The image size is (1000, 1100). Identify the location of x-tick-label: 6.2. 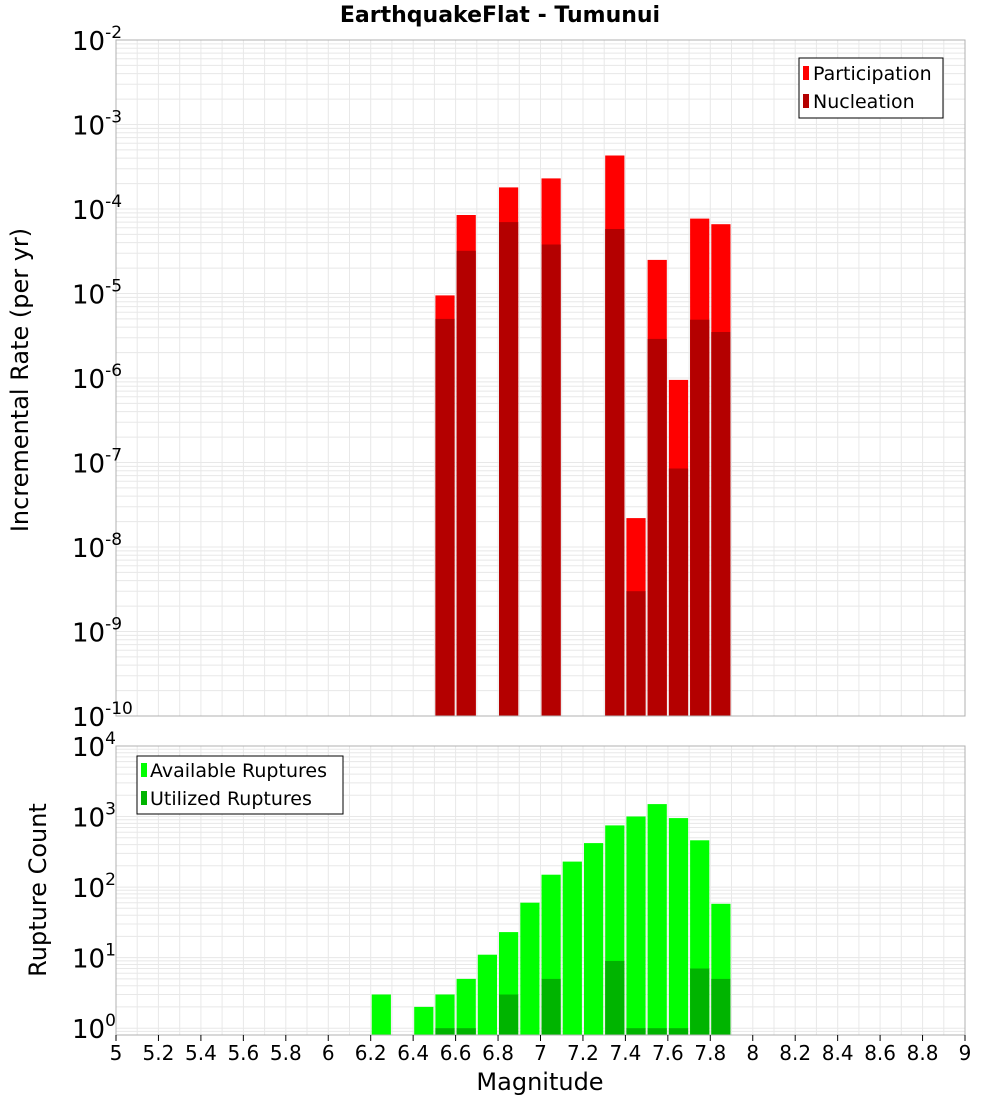
(371, 1053).